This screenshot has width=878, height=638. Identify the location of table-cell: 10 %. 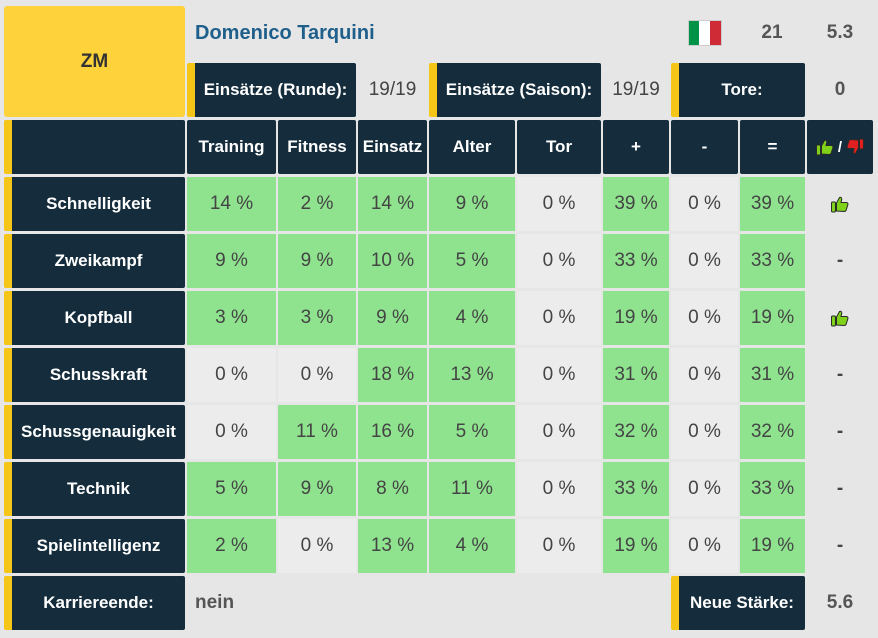
(392, 261).